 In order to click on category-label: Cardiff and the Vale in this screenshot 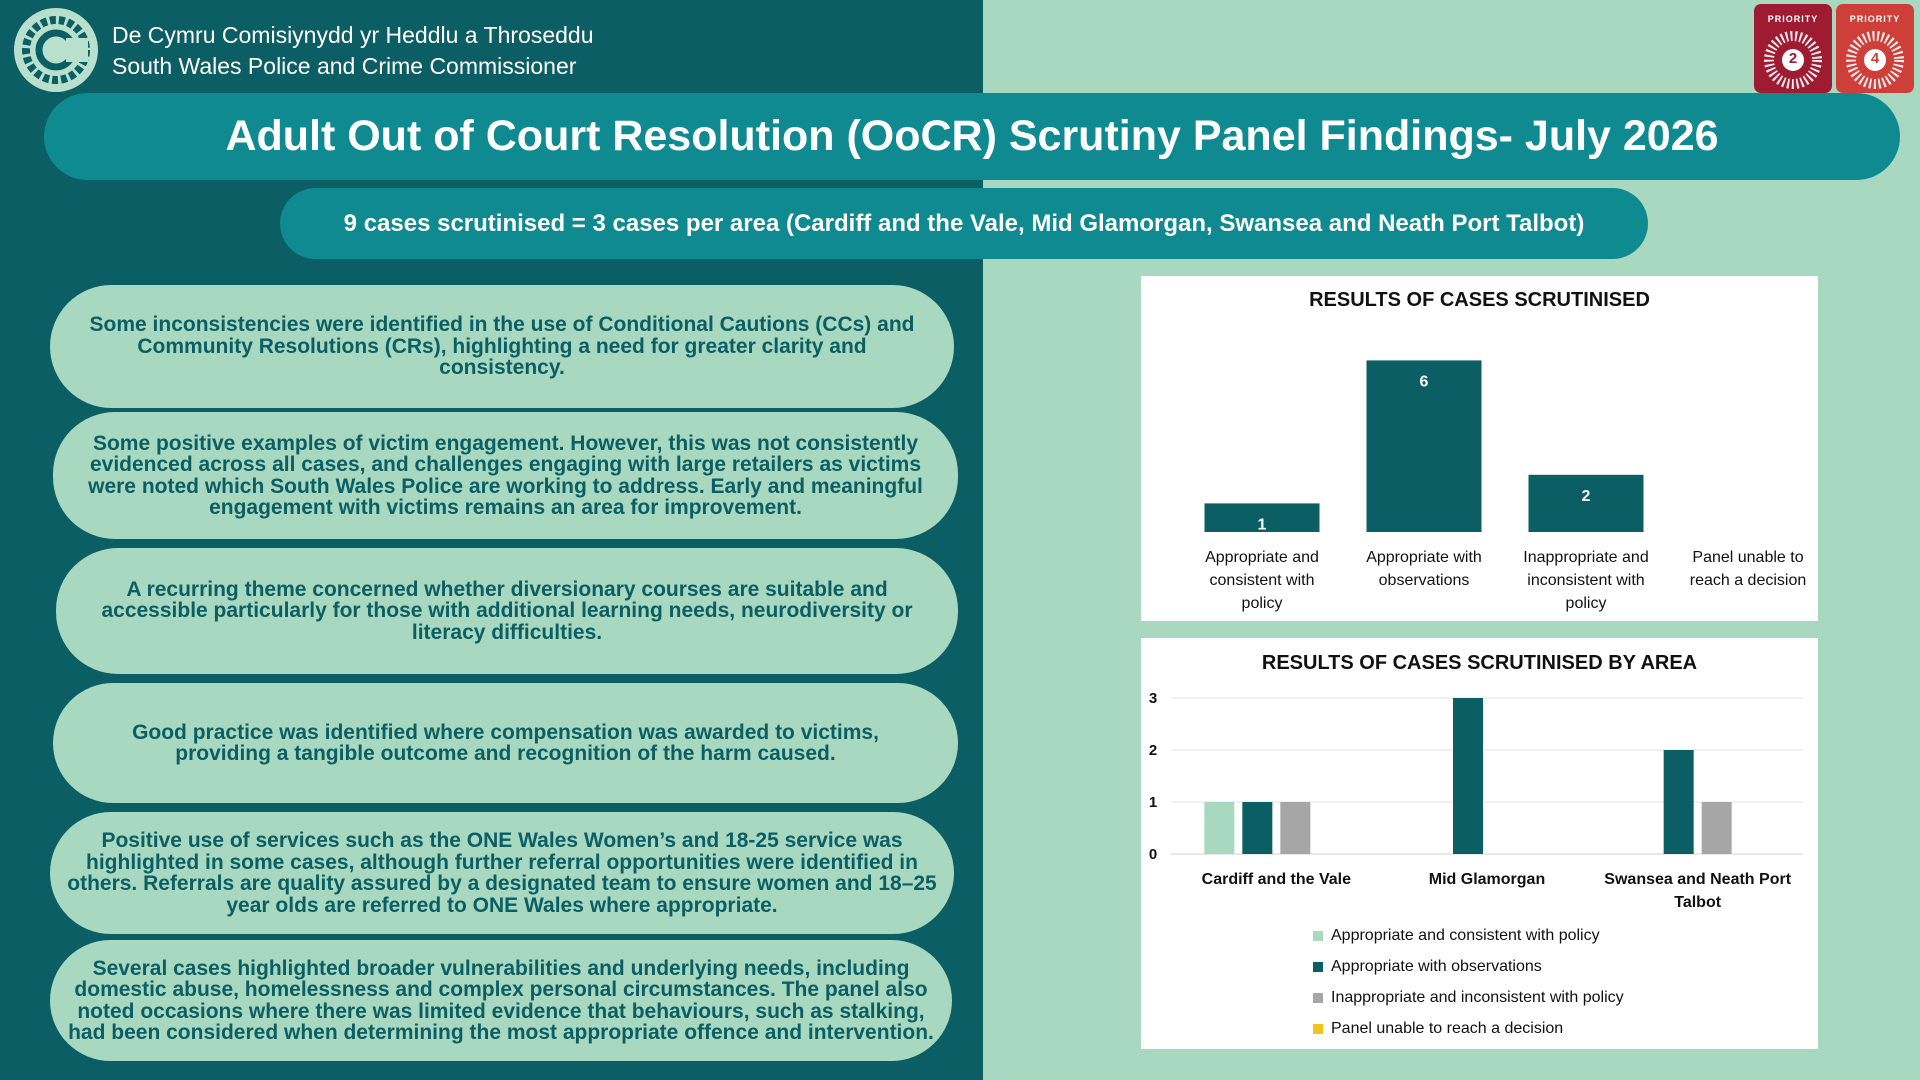, I will do `click(1276, 879)`.